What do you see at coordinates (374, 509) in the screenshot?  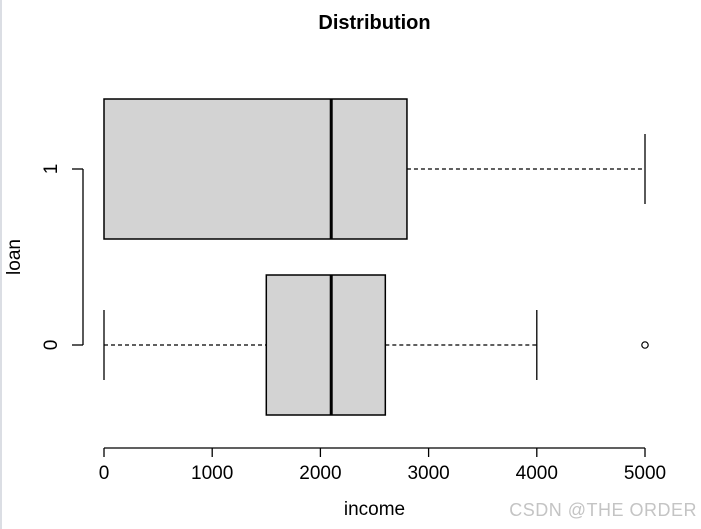 I see `x-axis-label: income` at bounding box center [374, 509].